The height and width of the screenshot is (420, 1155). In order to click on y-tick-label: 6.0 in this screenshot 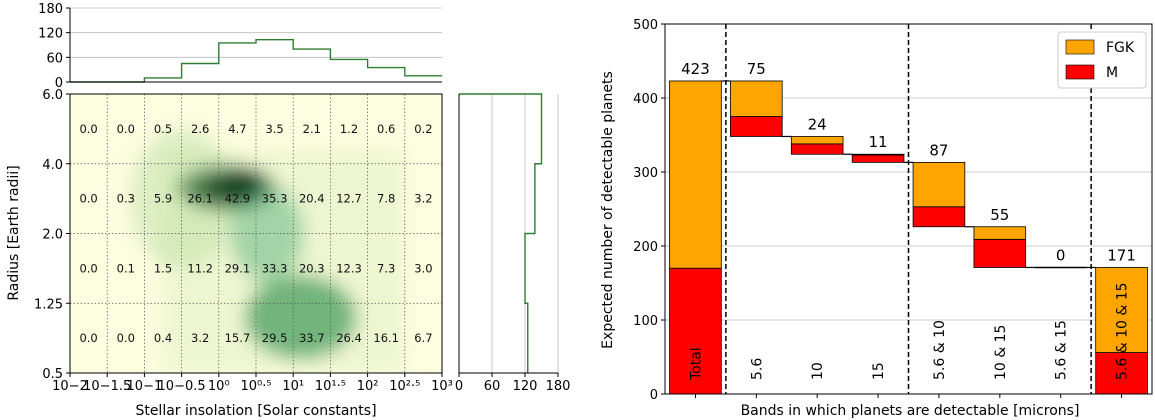, I will do `click(52, 95)`.